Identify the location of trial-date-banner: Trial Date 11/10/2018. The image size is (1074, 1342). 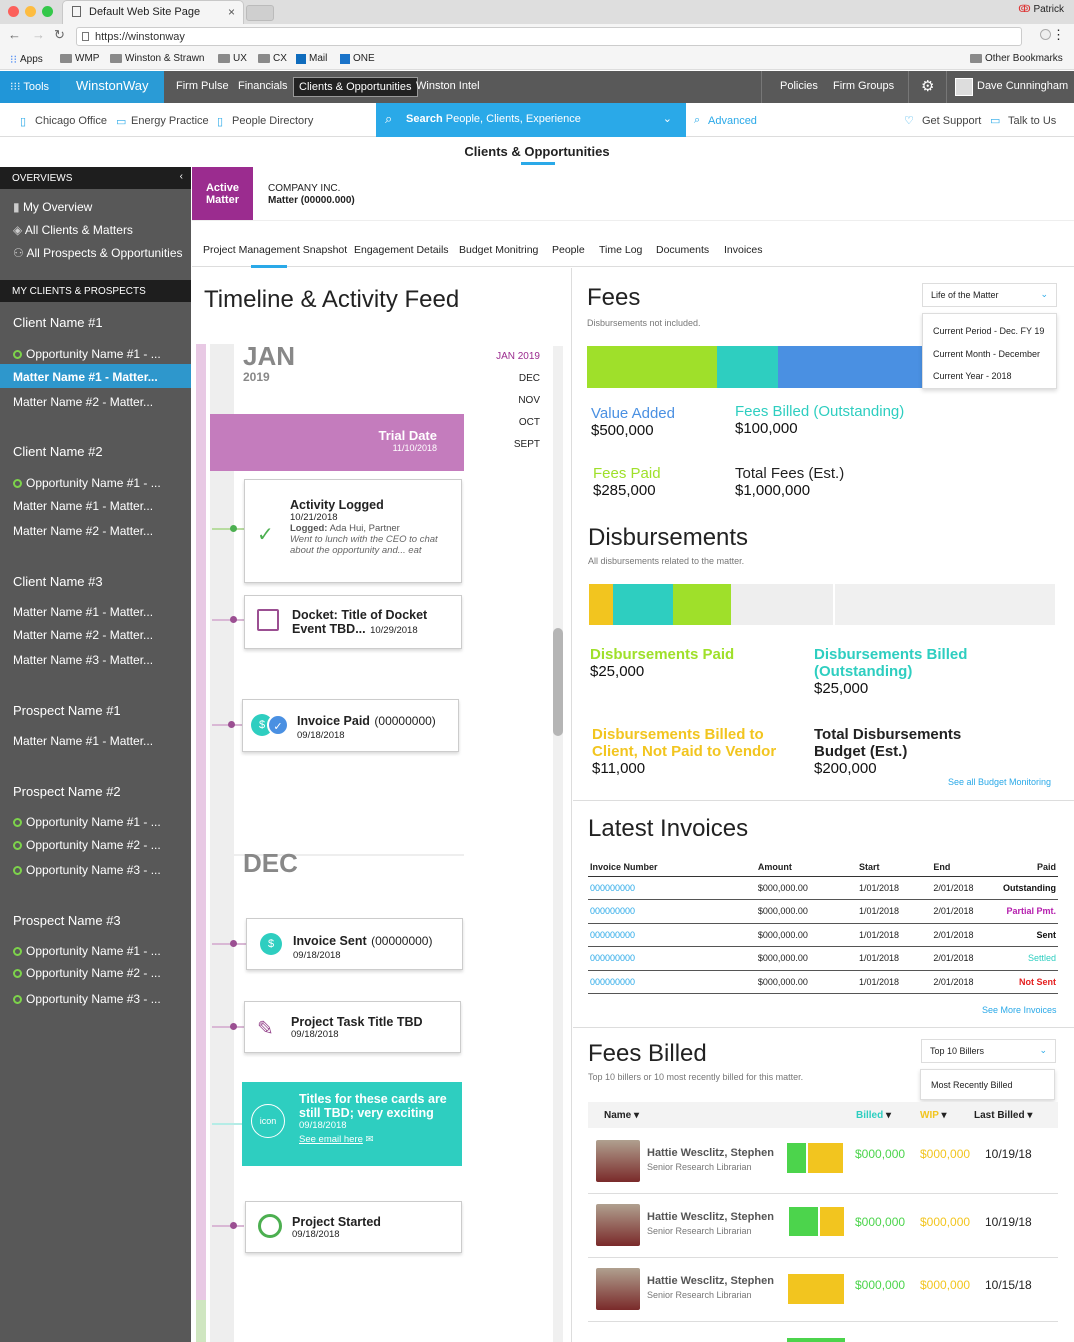
(337, 442).